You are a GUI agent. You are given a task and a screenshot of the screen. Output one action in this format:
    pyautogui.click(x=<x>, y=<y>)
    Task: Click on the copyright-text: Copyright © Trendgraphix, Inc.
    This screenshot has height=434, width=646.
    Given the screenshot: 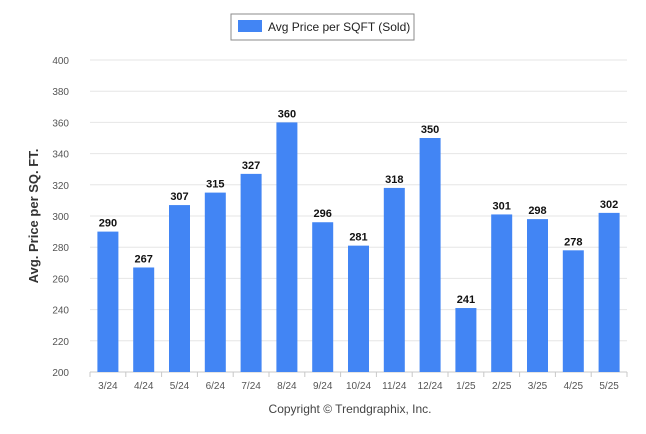 What is the action you would take?
    pyautogui.click(x=350, y=409)
    